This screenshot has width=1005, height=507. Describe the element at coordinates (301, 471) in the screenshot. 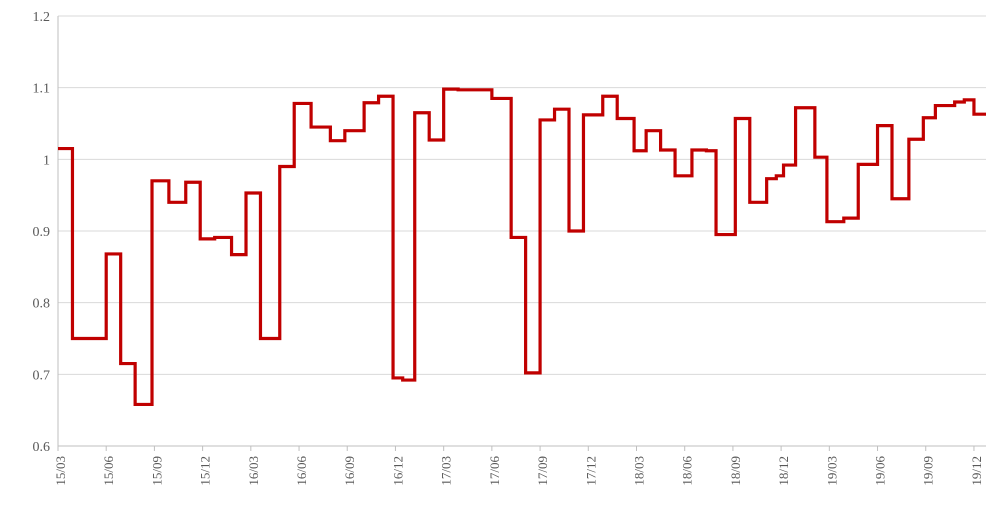

I see `x-tick-label: 16/06` at that location.